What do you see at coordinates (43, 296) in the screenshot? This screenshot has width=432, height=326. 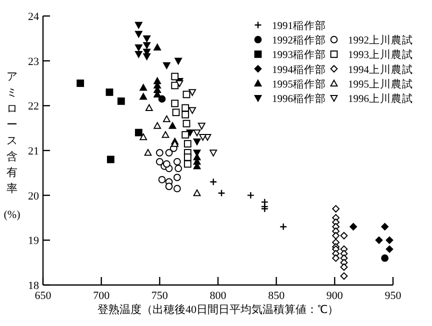 I see `x-tick-label: 650` at bounding box center [43, 296].